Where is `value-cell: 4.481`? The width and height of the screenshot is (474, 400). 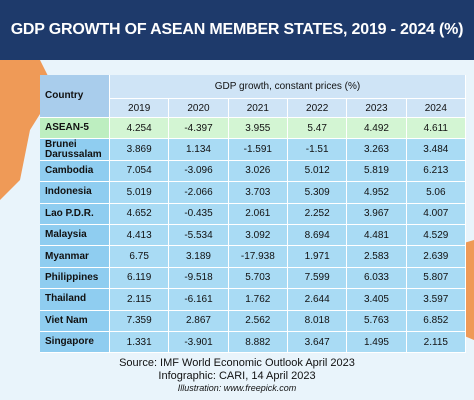
value-cell: 4.481 is located at coordinates (377, 236).